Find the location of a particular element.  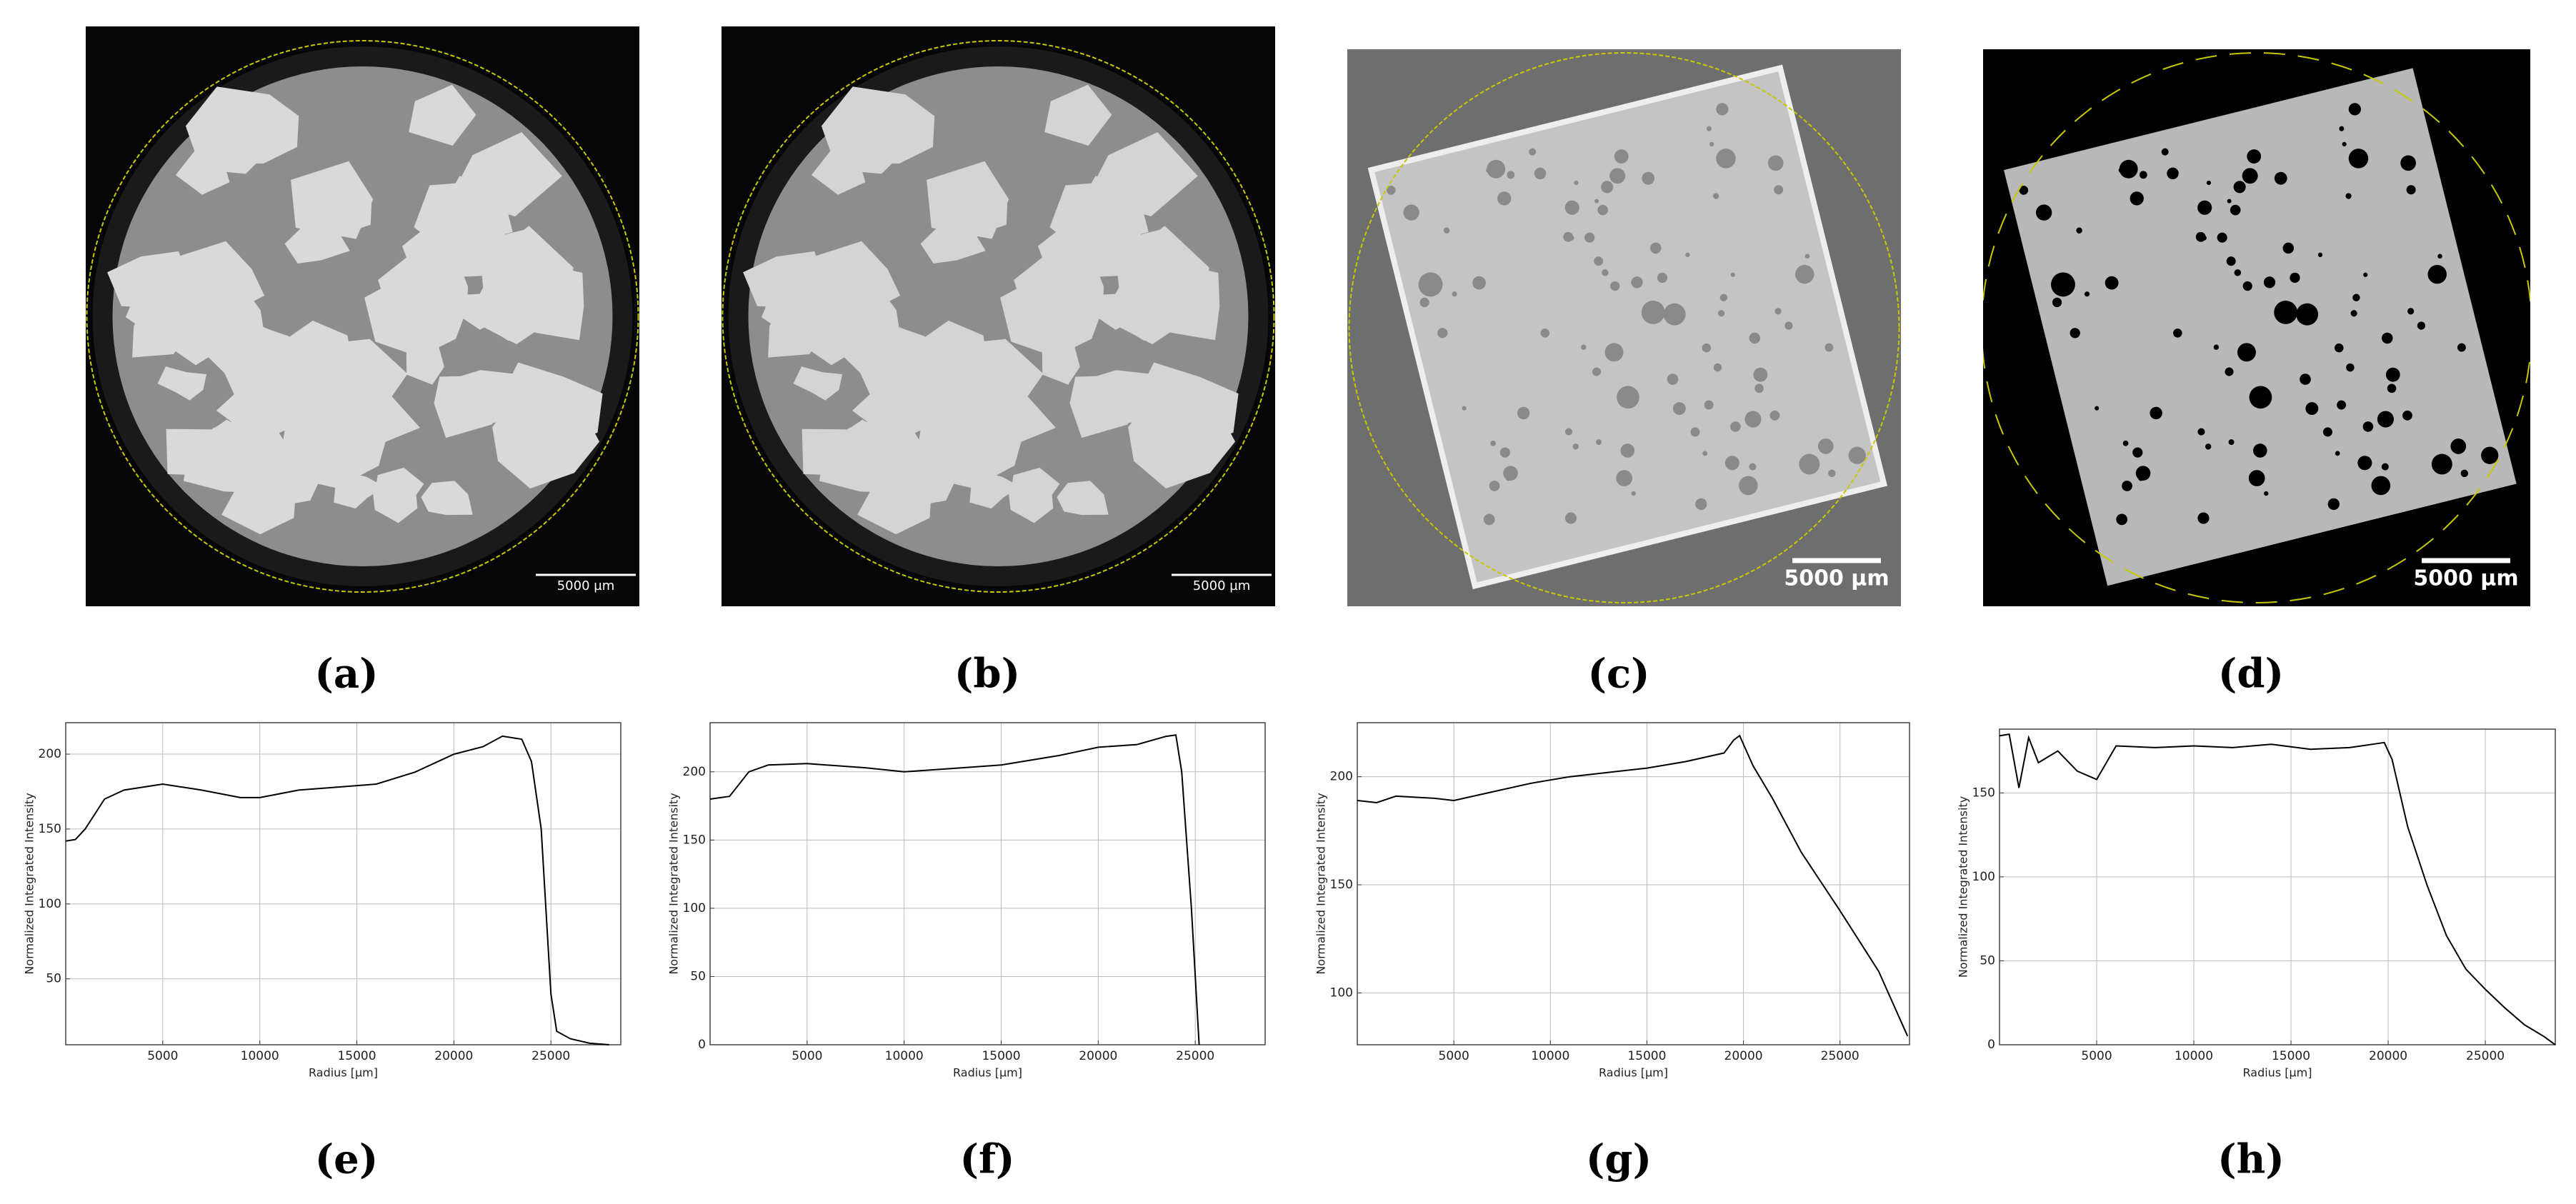

y-tick-label: 100 is located at coordinates (1342, 992).